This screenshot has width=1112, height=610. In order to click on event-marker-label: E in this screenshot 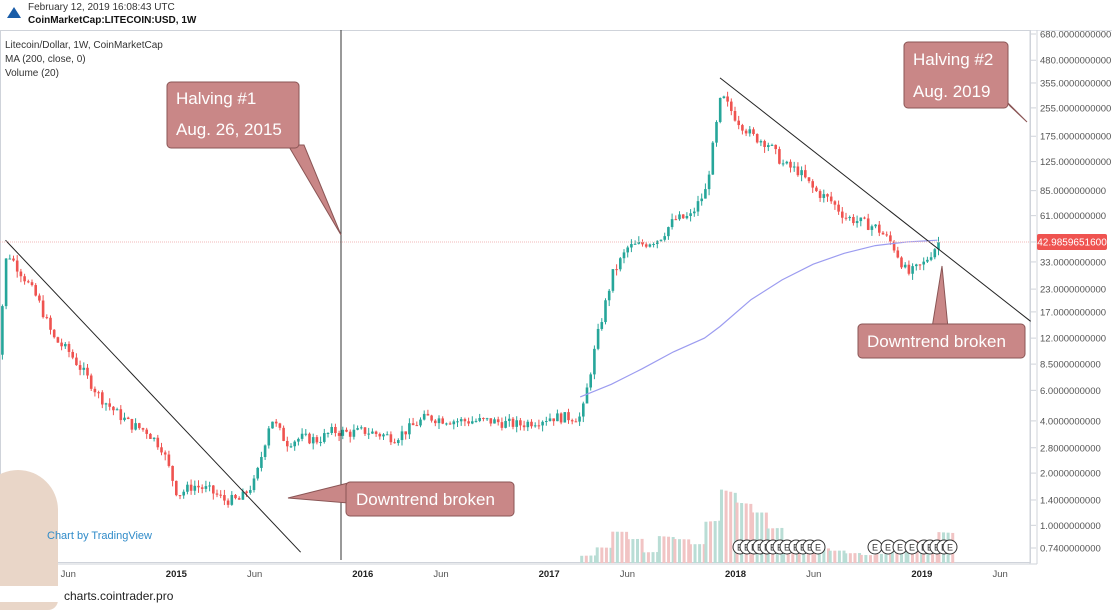, I will do `click(875, 548)`.